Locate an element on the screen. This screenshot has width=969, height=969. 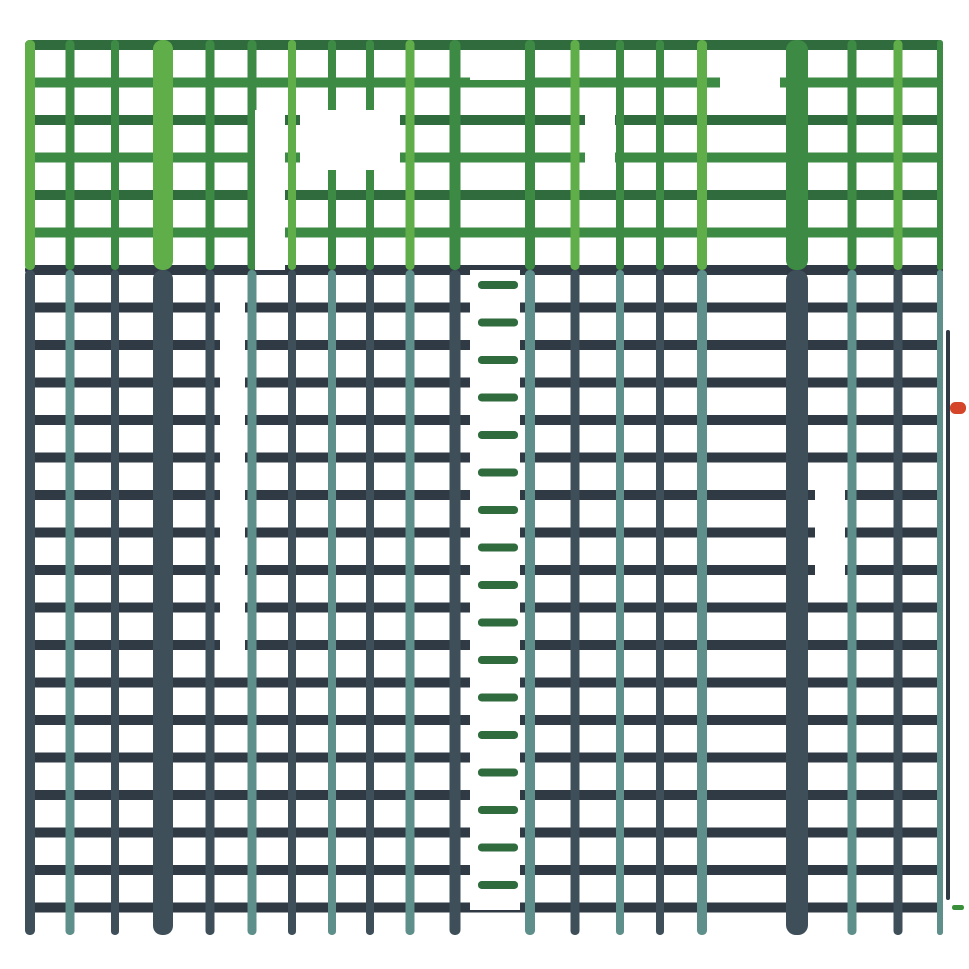
edge-accents is located at coordinates (956, 620).